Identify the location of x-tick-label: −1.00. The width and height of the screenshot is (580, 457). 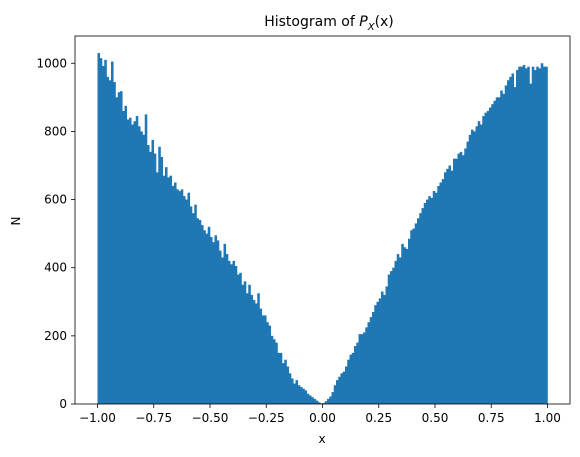
(97, 418).